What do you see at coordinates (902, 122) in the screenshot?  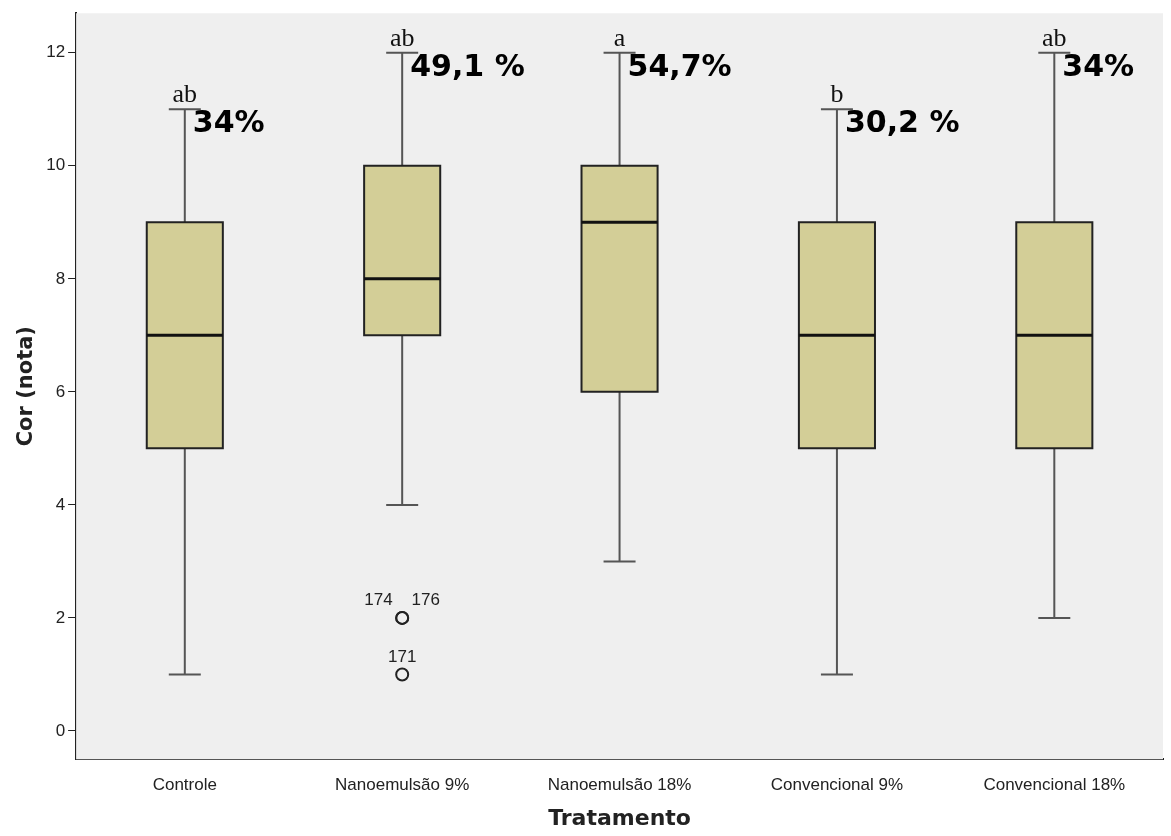 I see `annotation: 30,2 %` at bounding box center [902, 122].